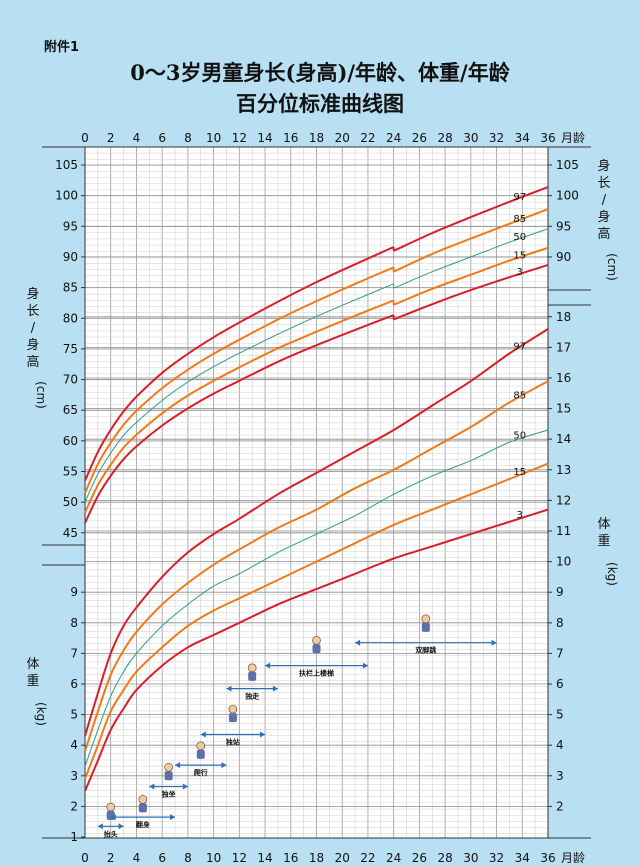 The height and width of the screenshot is (866, 640). I want to click on height-curve-p15-after24, so click(471, 276).